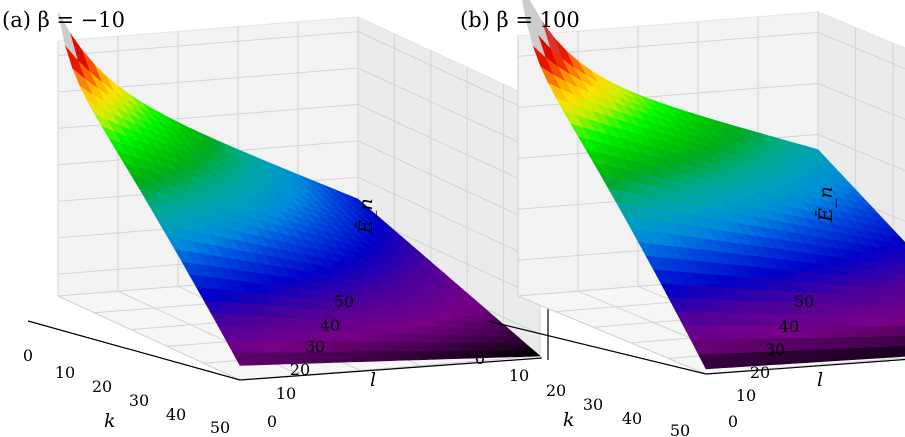 Image resolution: width=905 pixels, height=437 pixels. Describe the element at coordinates (520, 20) in the screenshot. I see `panel-title: (b) β = 100` at that location.